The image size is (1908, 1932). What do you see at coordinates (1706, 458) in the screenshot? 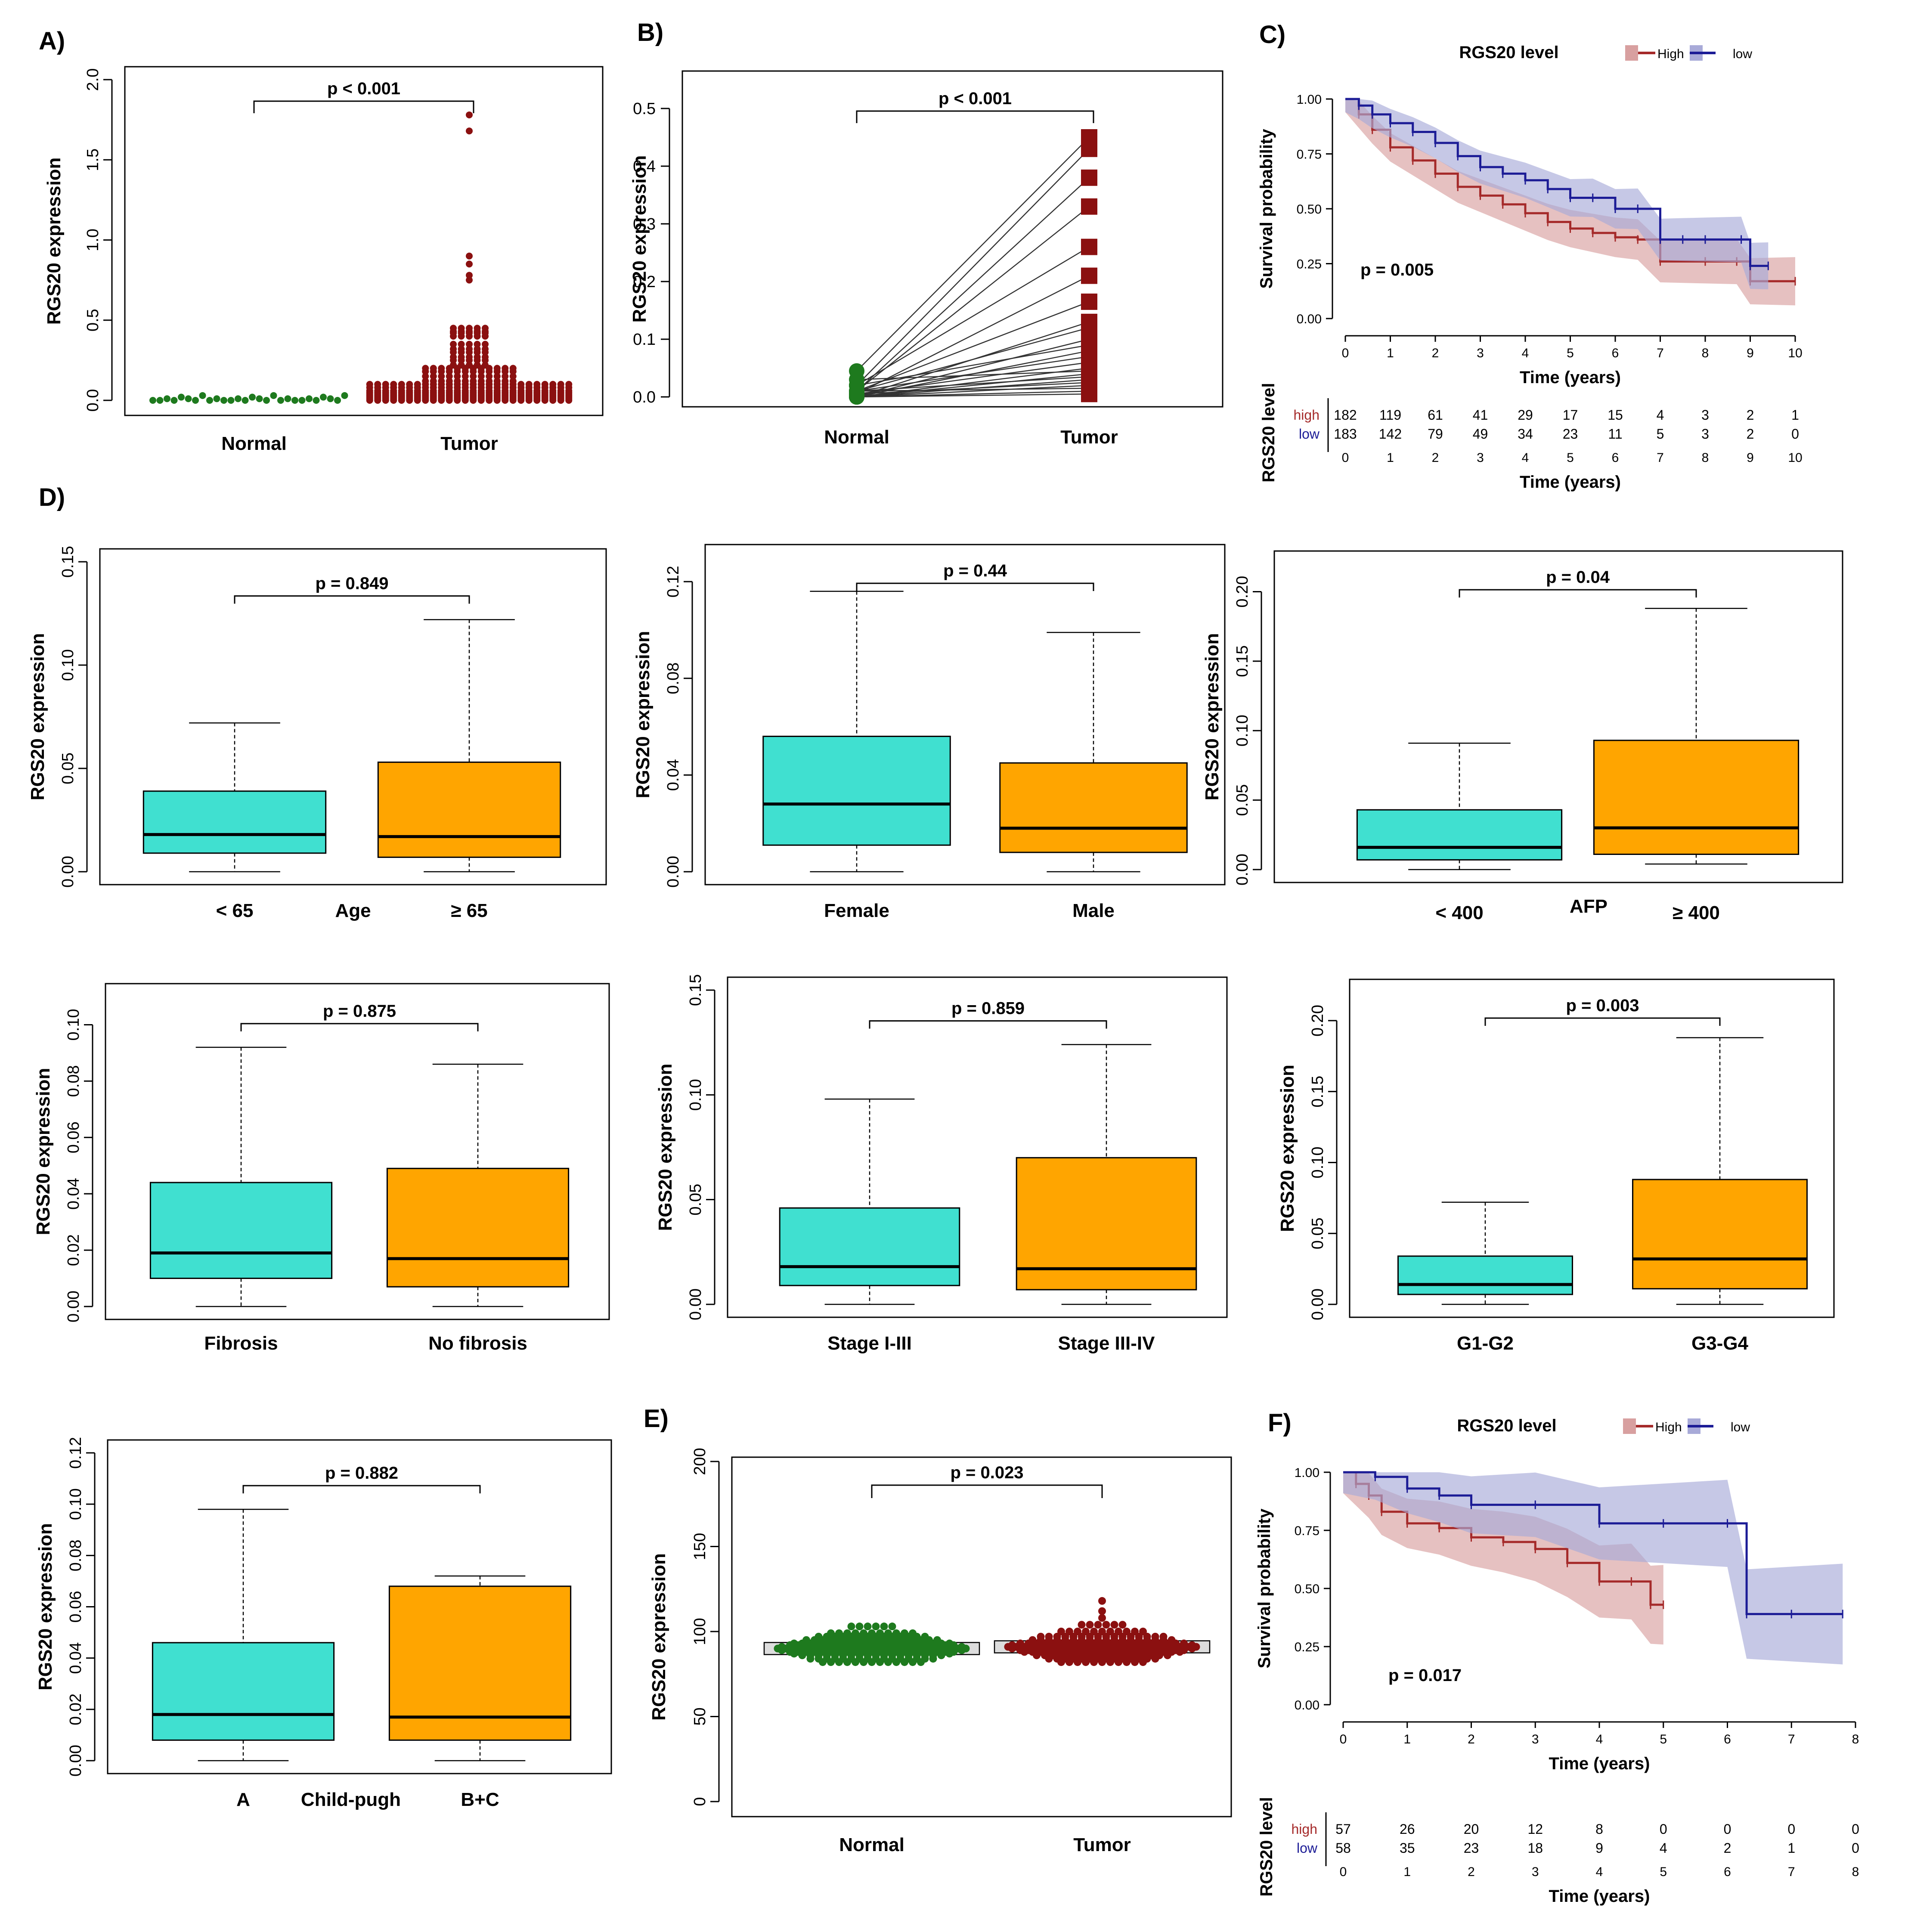
I see `risk-tick-label: 8` at bounding box center [1706, 458].